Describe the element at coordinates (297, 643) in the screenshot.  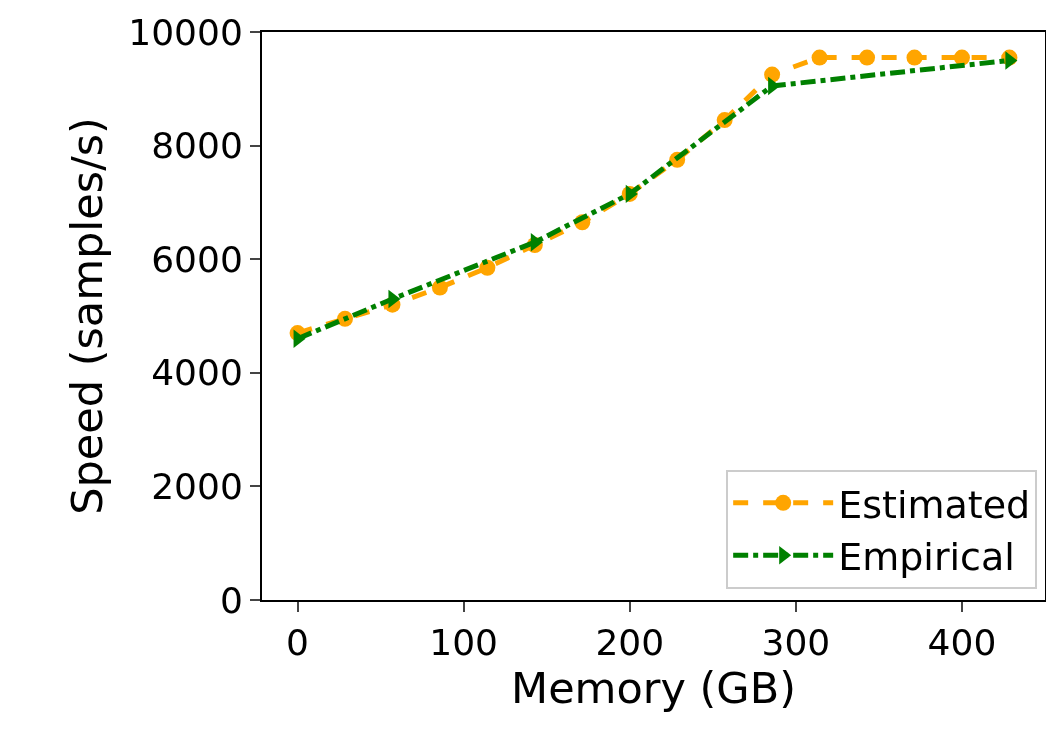
I see `x-tick-label: 0` at that location.